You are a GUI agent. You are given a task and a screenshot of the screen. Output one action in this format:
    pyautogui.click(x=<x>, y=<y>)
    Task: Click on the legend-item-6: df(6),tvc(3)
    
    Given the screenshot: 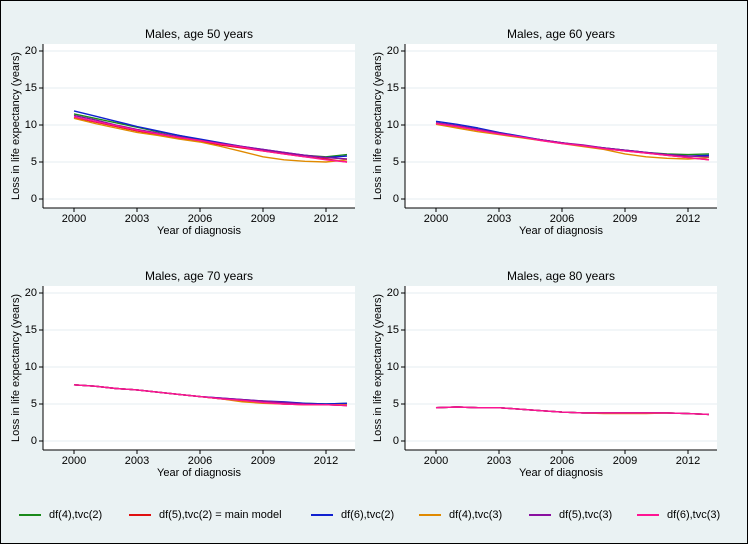 What is the action you would take?
    pyautogui.click(x=678, y=515)
    